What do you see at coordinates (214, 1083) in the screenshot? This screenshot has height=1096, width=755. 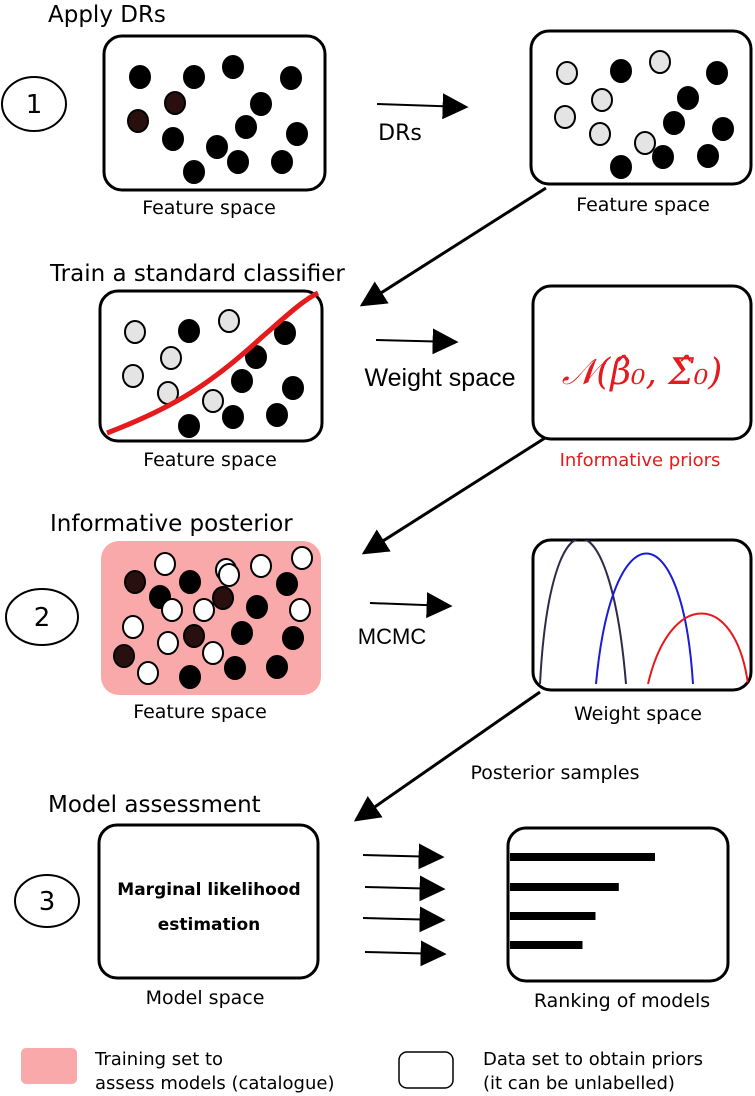 I see `legend-pink-line2: assess models (catalogue)` at bounding box center [214, 1083].